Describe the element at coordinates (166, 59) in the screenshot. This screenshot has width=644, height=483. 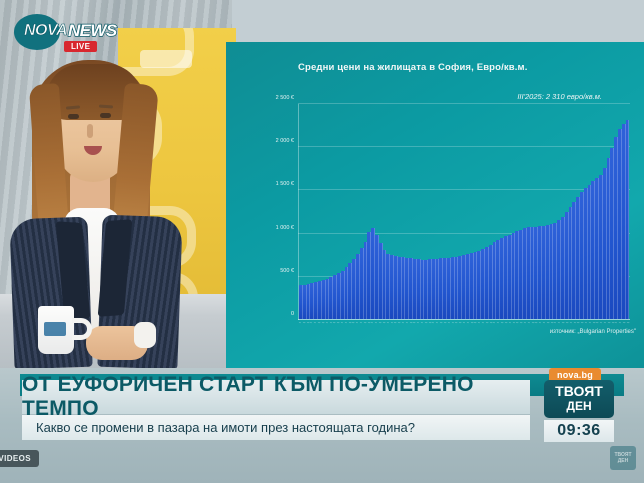
I see `decor-bar` at that location.